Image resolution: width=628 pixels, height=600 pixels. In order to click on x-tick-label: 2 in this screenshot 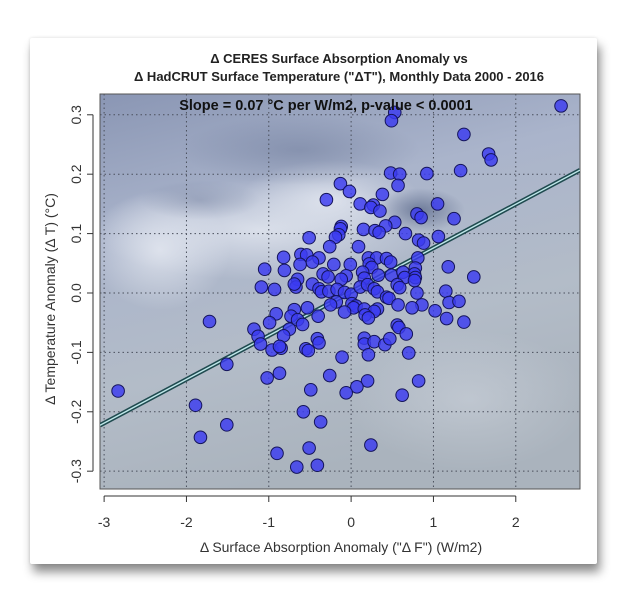, I will do `click(516, 522)`.